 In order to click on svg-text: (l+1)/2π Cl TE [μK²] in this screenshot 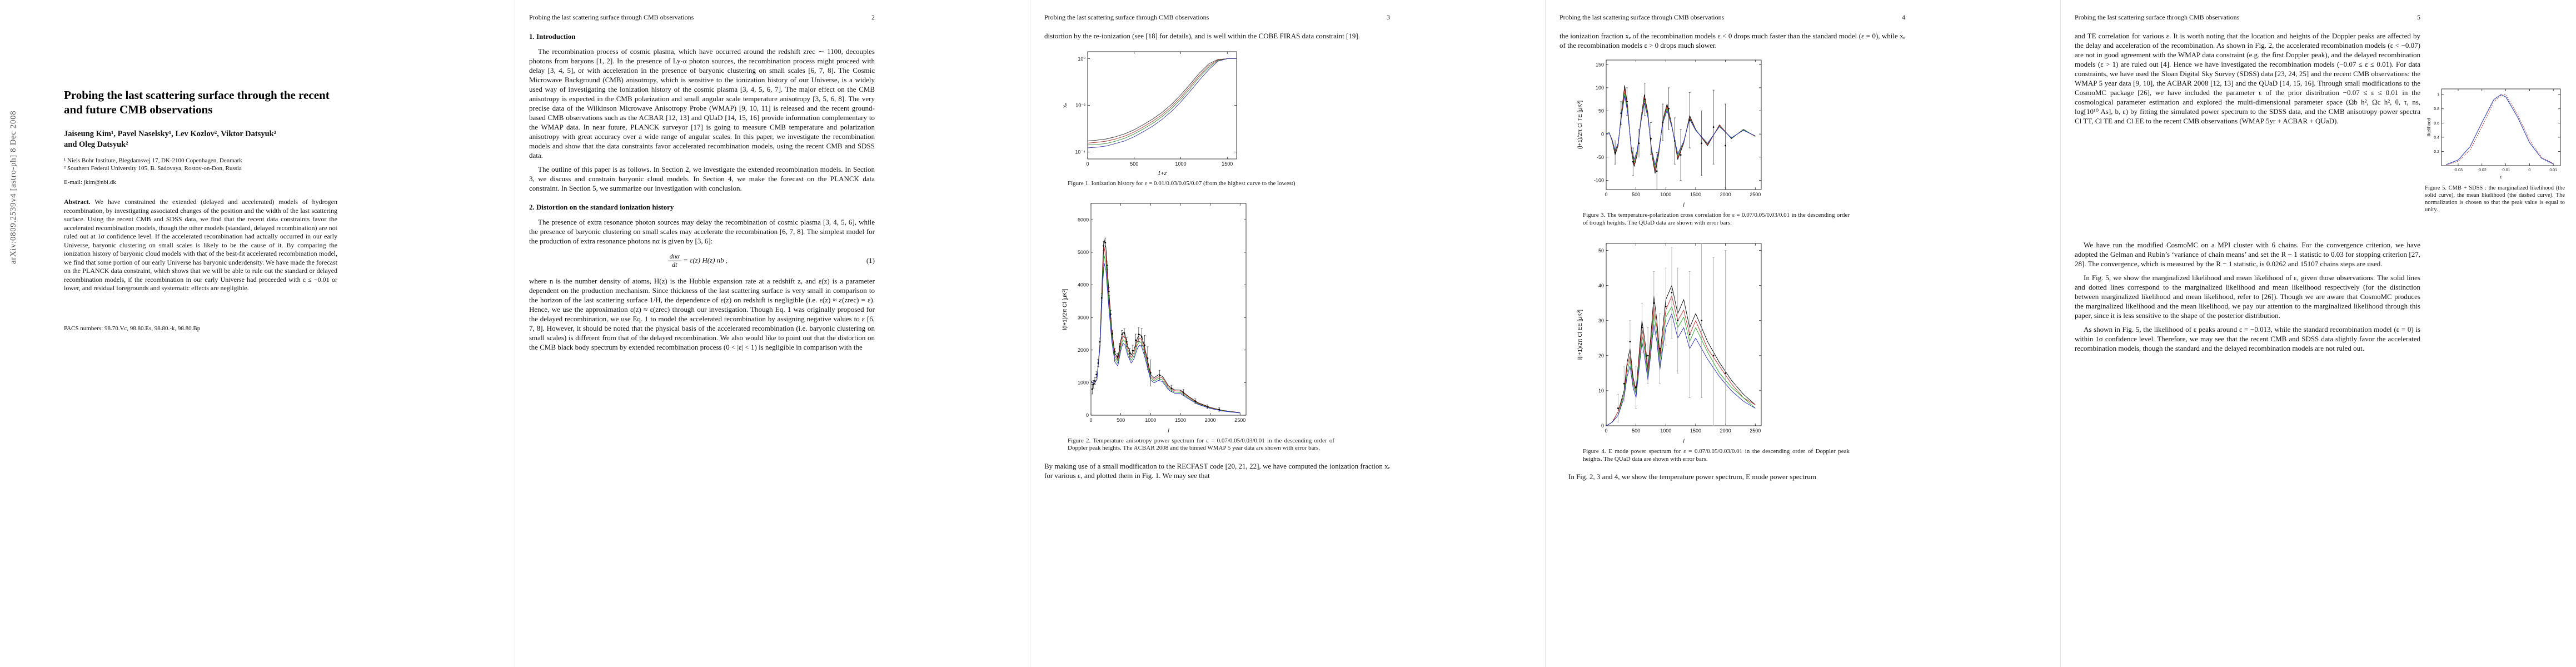, I will do `click(1580, 125)`.